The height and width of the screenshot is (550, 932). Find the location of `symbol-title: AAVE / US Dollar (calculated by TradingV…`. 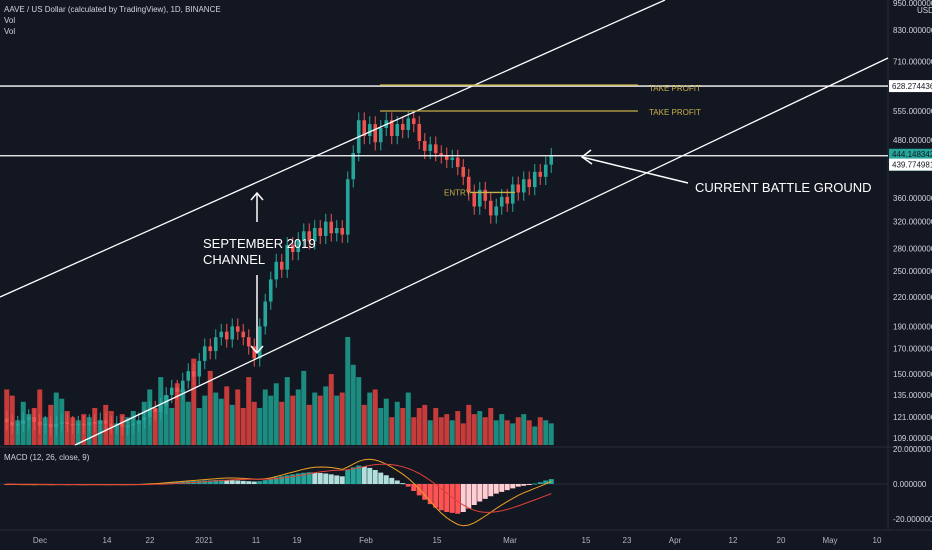

symbol-title: AAVE / US Dollar (calculated by TradingV… is located at coordinates (112, 9).